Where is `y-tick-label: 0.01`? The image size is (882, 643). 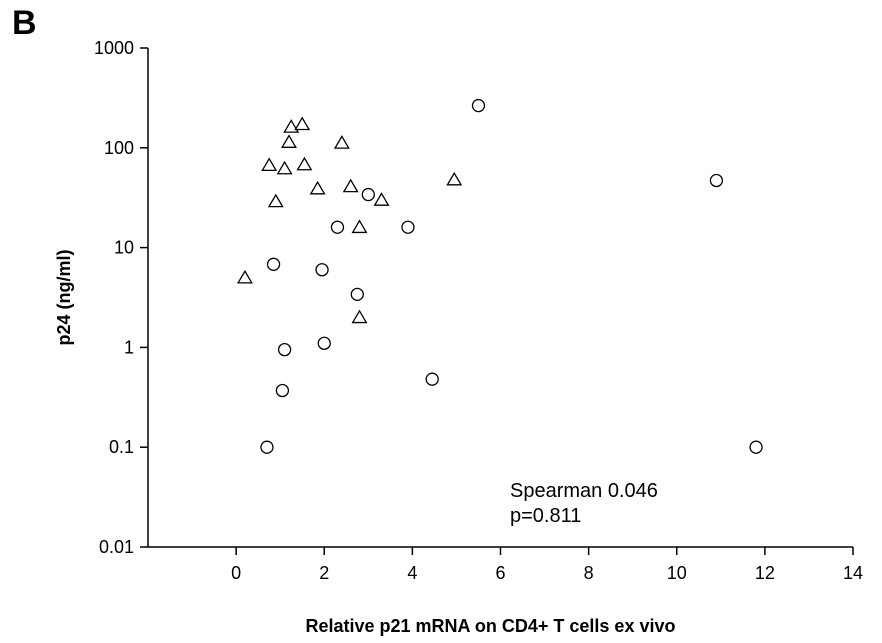
y-tick-label: 0.01 is located at coordinates (116, 547).